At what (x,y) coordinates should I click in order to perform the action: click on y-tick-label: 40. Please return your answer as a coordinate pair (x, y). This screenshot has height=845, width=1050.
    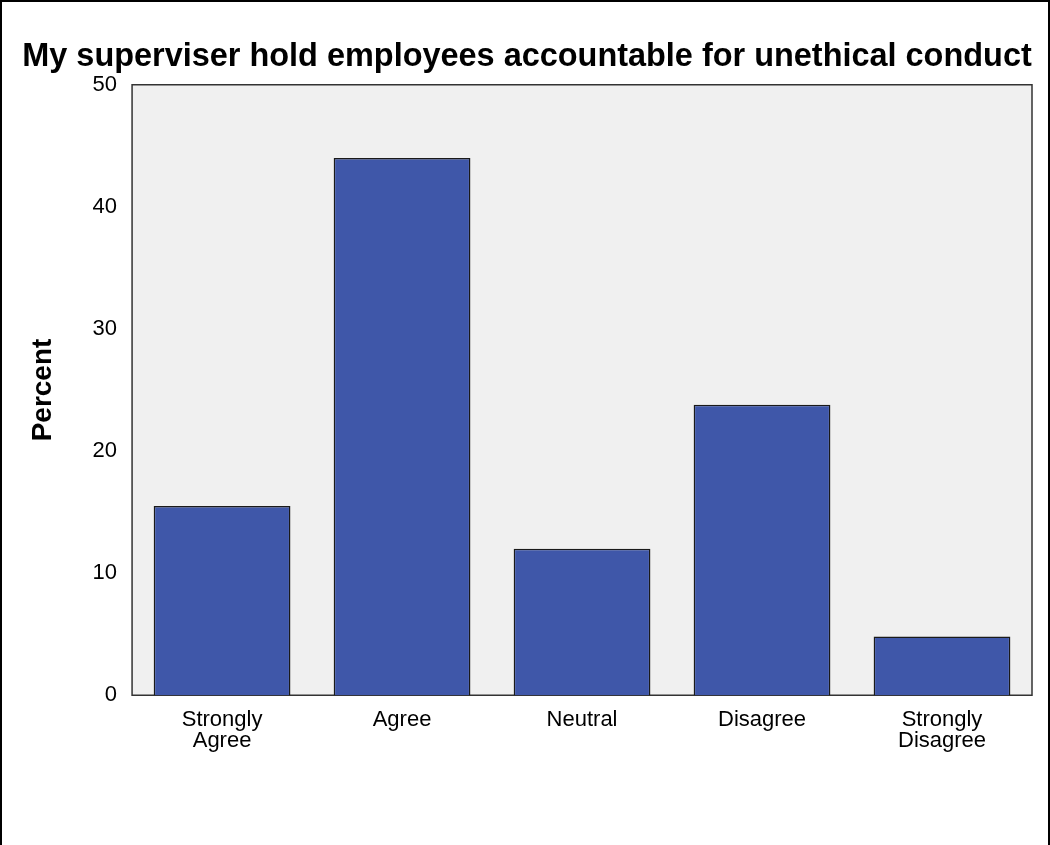
    Looking at the image, I should click on (105, 205).